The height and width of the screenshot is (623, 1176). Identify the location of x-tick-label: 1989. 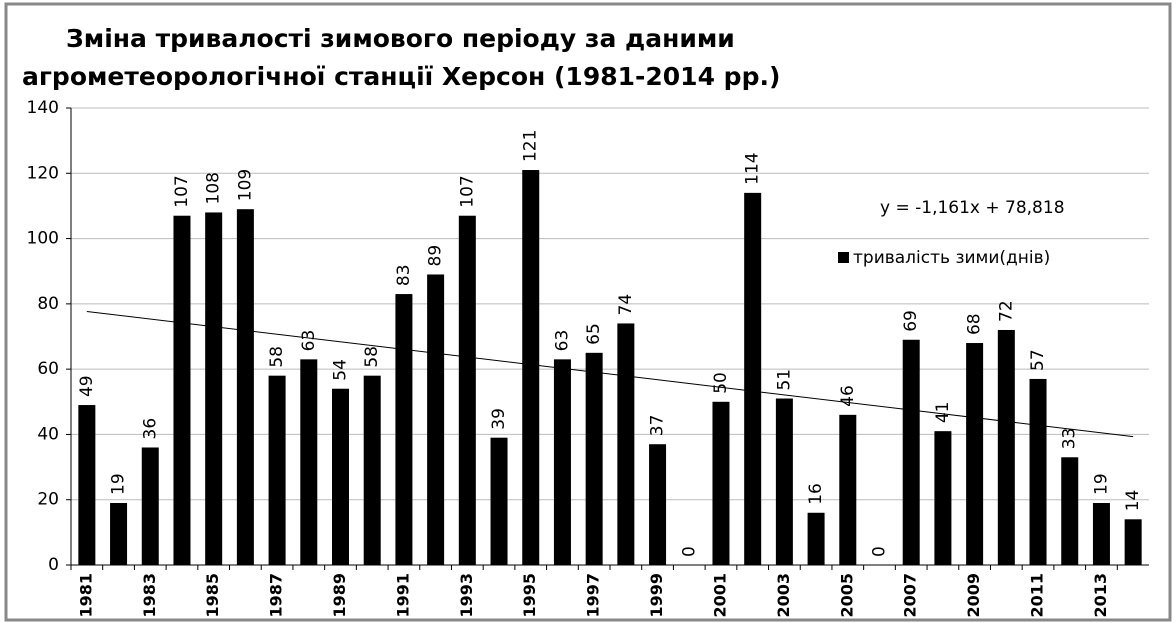
(339, 595).